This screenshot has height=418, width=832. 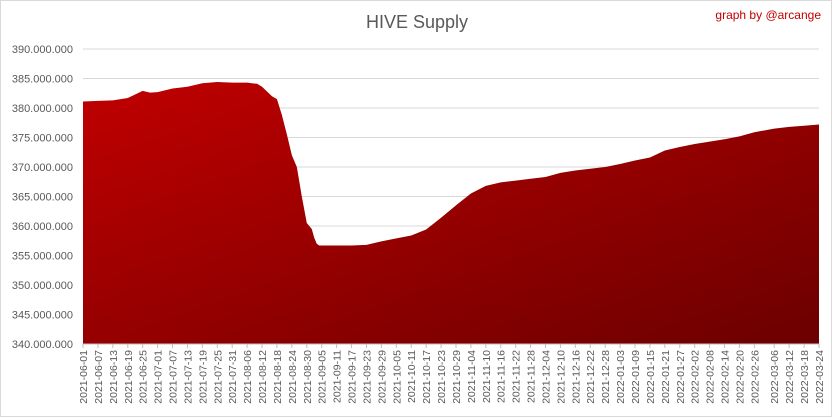 I want to click on x-tick-label: 2021-11-16, so click(x=502, y=376).